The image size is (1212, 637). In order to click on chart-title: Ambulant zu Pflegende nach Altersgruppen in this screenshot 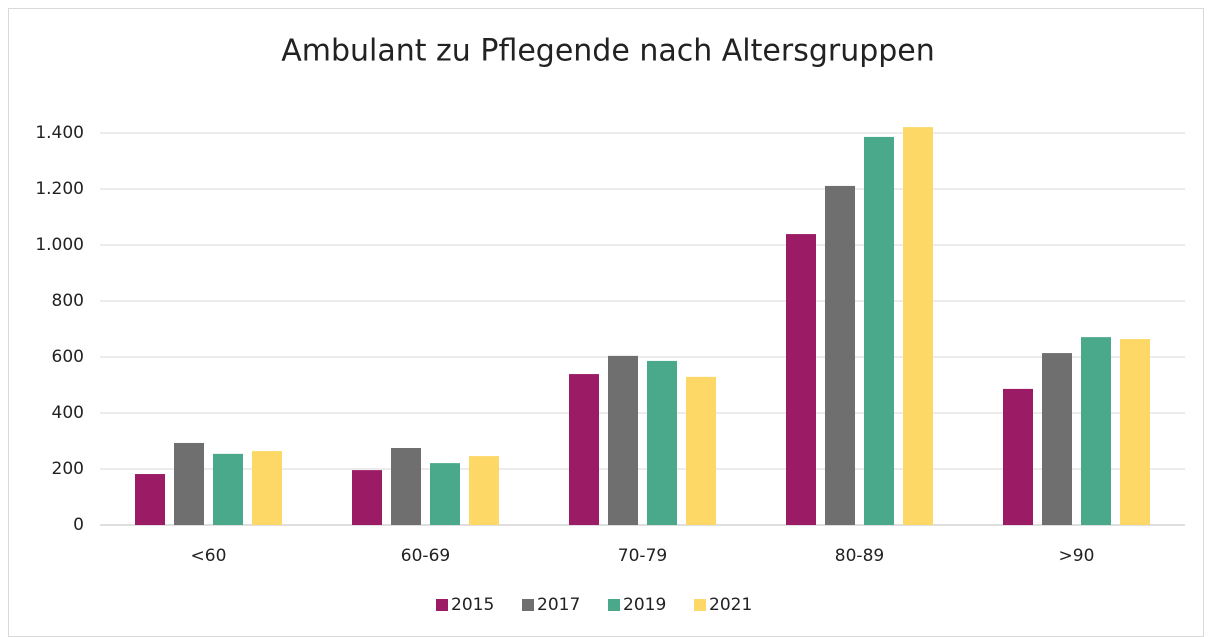, I will do `click(608, 51)`.